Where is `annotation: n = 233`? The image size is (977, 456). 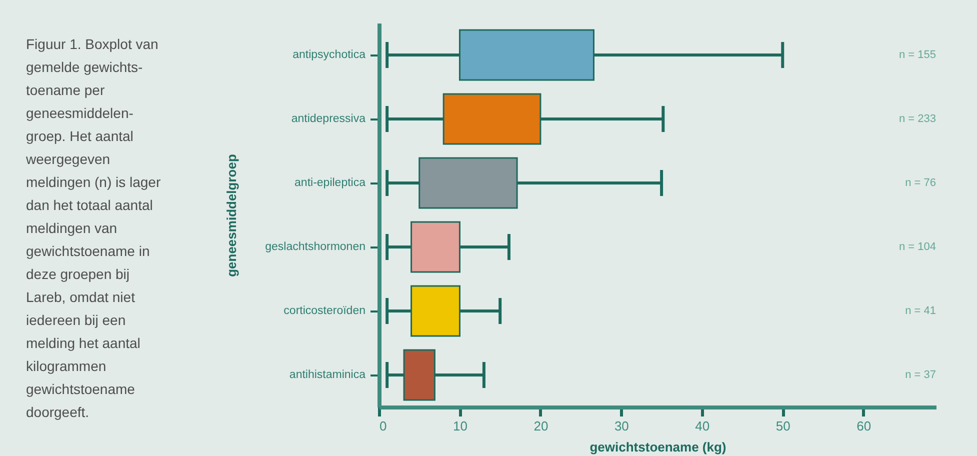 annotation: n = 233 is located at coordinates (917, 119).